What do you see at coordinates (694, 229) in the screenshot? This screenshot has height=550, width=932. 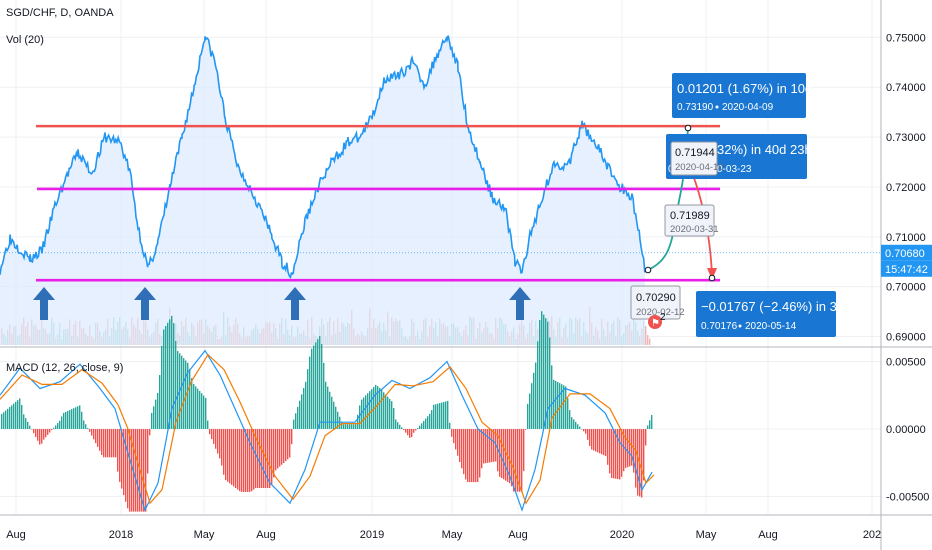 I see `price-label-mid-date: 2020-03-31` at bounding box center [694, 229].